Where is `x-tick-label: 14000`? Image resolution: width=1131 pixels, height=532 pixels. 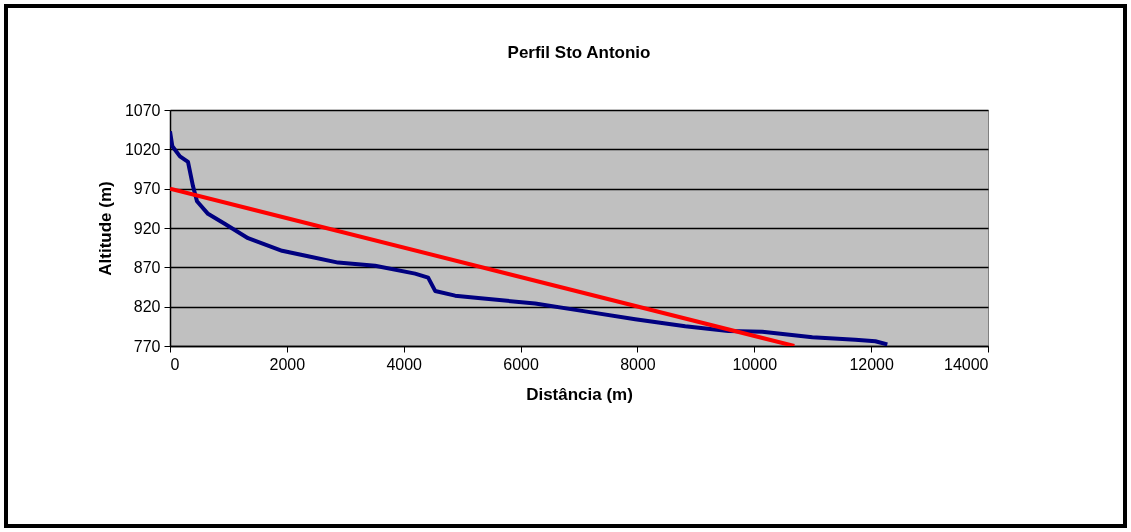 x-tick-label: 14000 is located at coordinates (966, 364).